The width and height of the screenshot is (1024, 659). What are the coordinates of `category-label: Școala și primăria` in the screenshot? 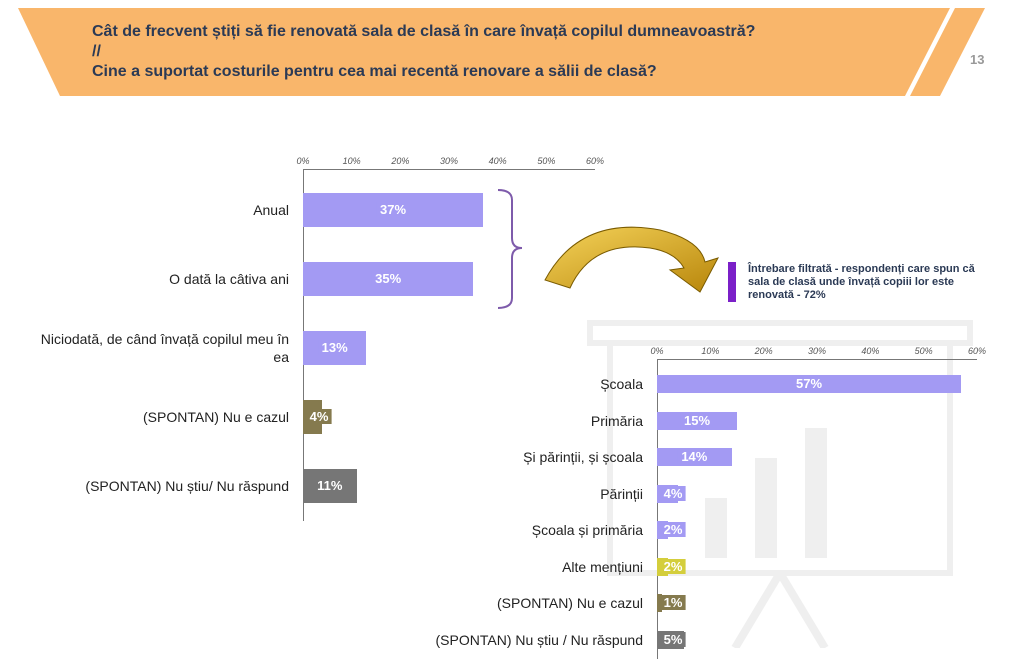 It's located at (587, 530).